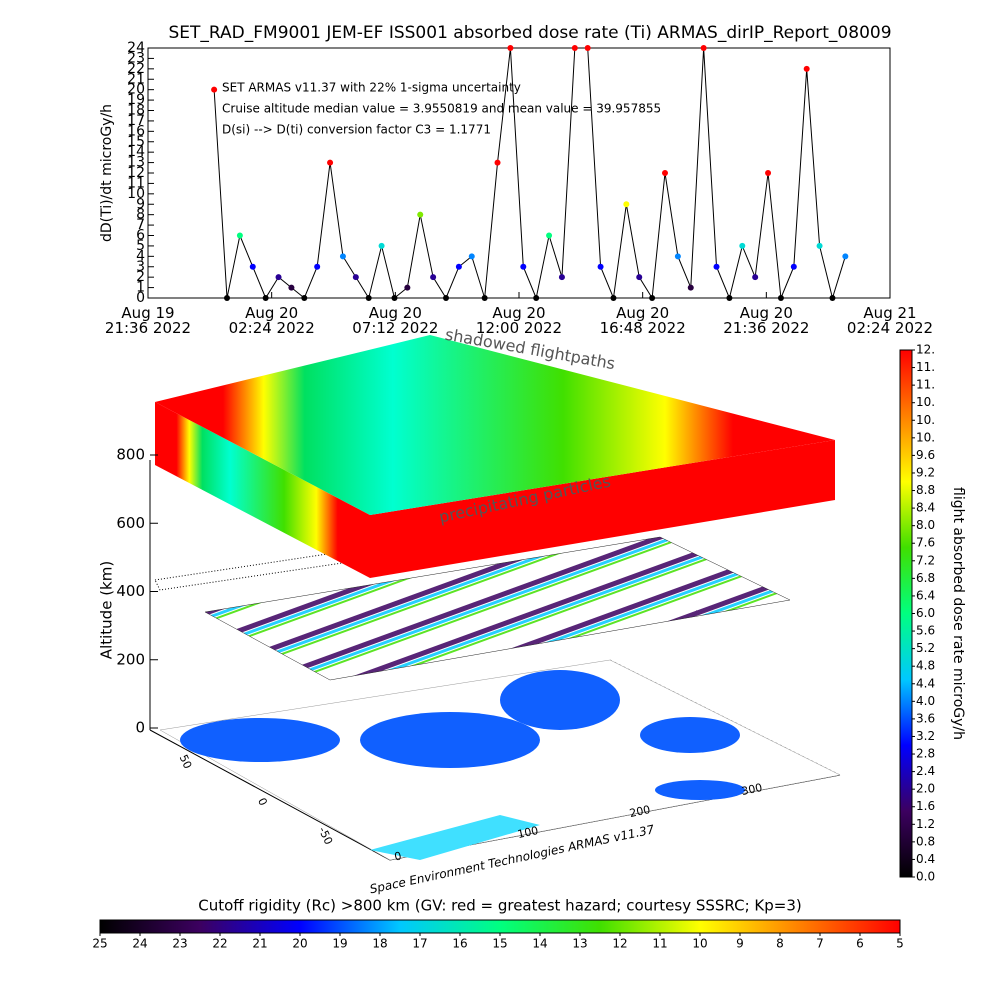  Describe the element at coordinates (766, 320) in the screenshot. I see `x-tick-label: Aug 20 21:36 2022` at that location.